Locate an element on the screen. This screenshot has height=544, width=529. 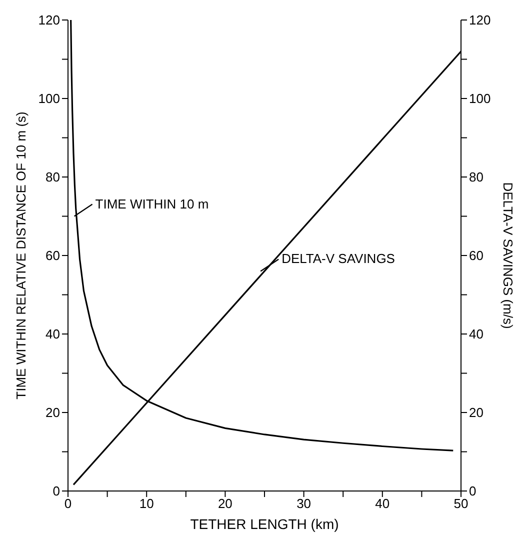
x-tick-label: 20 is located at coordinates (225, 504).